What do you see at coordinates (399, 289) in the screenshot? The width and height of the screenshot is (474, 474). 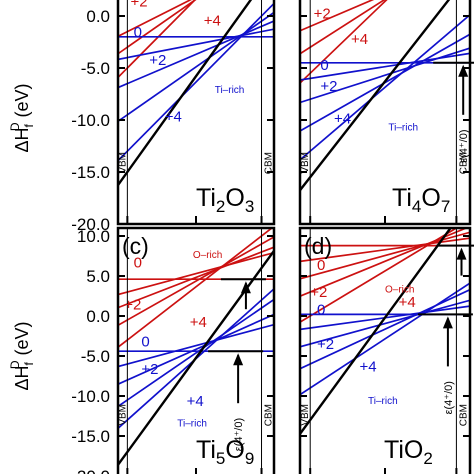 I see `region-label-o-rich: O–rich` at bounding box center [399, 289].